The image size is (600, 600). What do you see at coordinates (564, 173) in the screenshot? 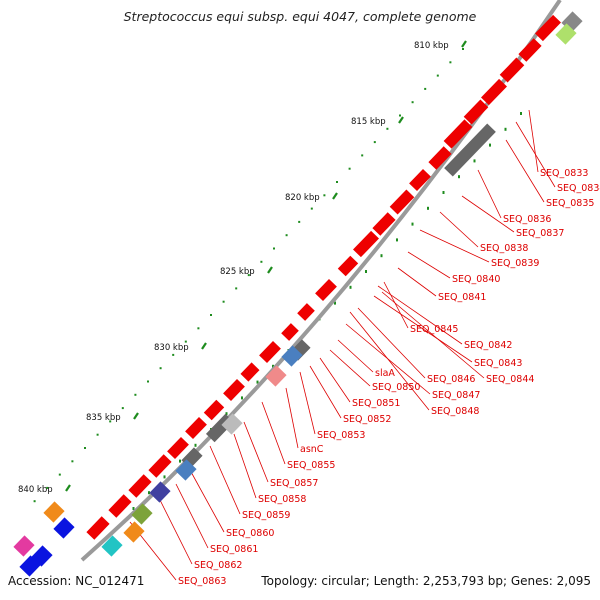
I see `feature-label: SEQ_0833` at bounding box center [564, 173].